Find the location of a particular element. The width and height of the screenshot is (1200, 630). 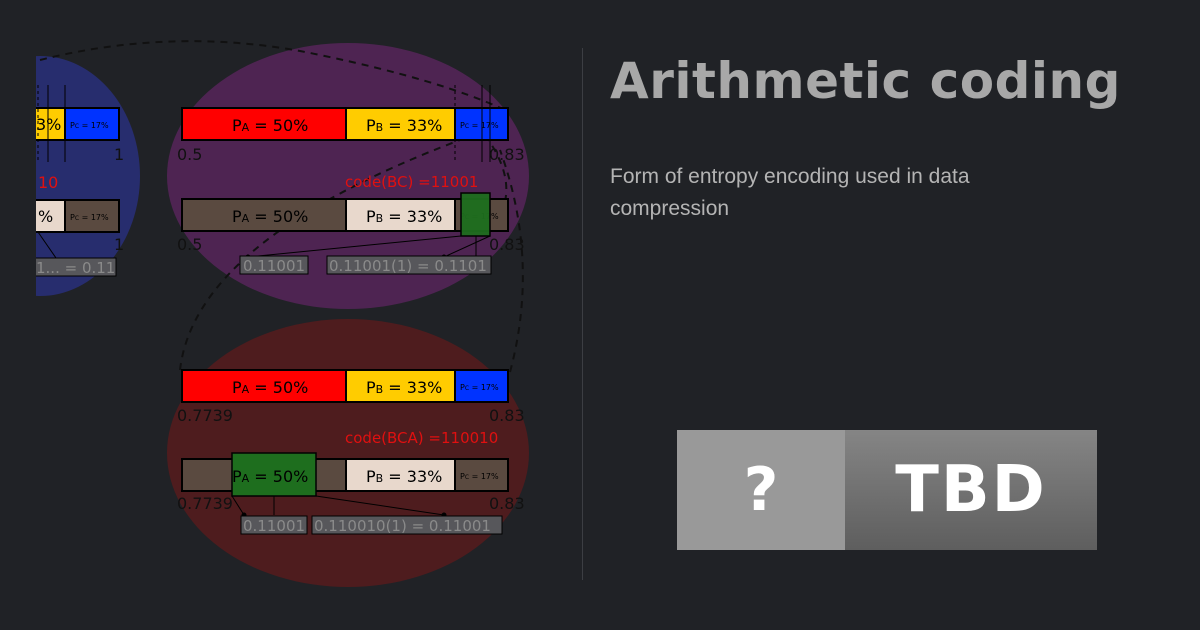

mb-bin2-box is located at coordinates (407, 525).